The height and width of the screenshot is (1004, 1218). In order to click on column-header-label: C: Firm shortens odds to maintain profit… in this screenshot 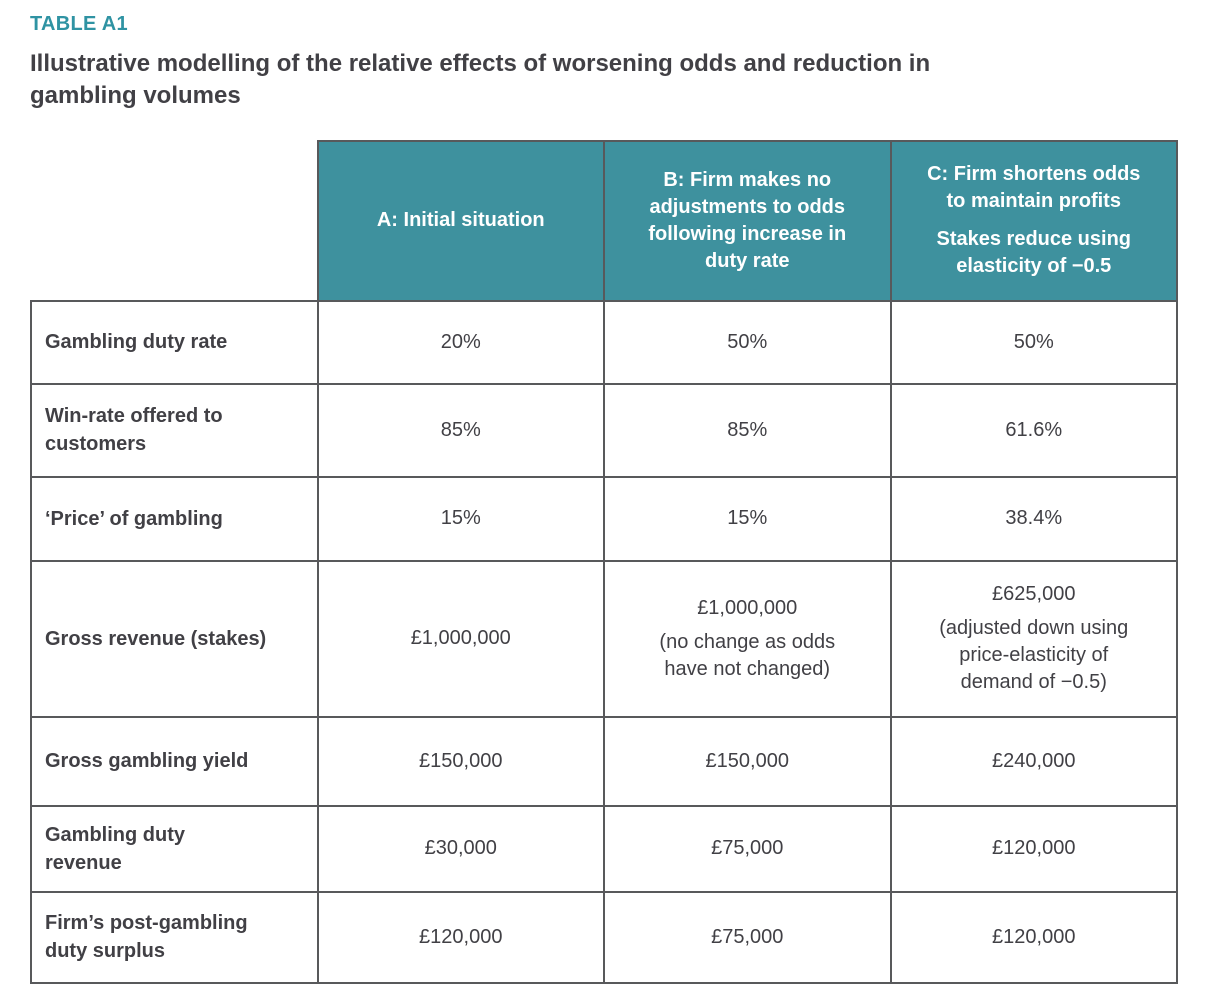, I will do `click(1034, 188)`.